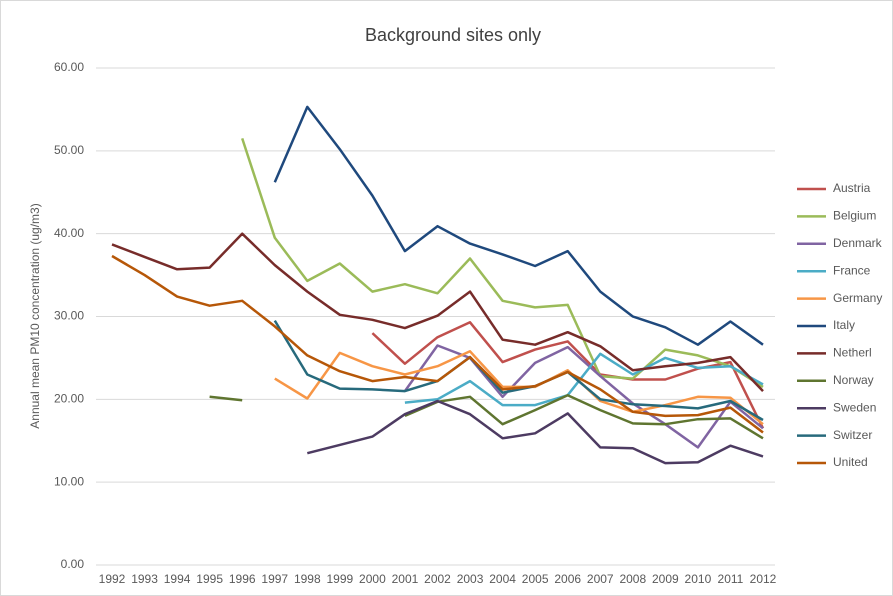 The width and height of the screenshot is (893, 596). Describe the element at coordinates (437, 579) in the screenshot. I see `x-tick-label: 2002` at that location.